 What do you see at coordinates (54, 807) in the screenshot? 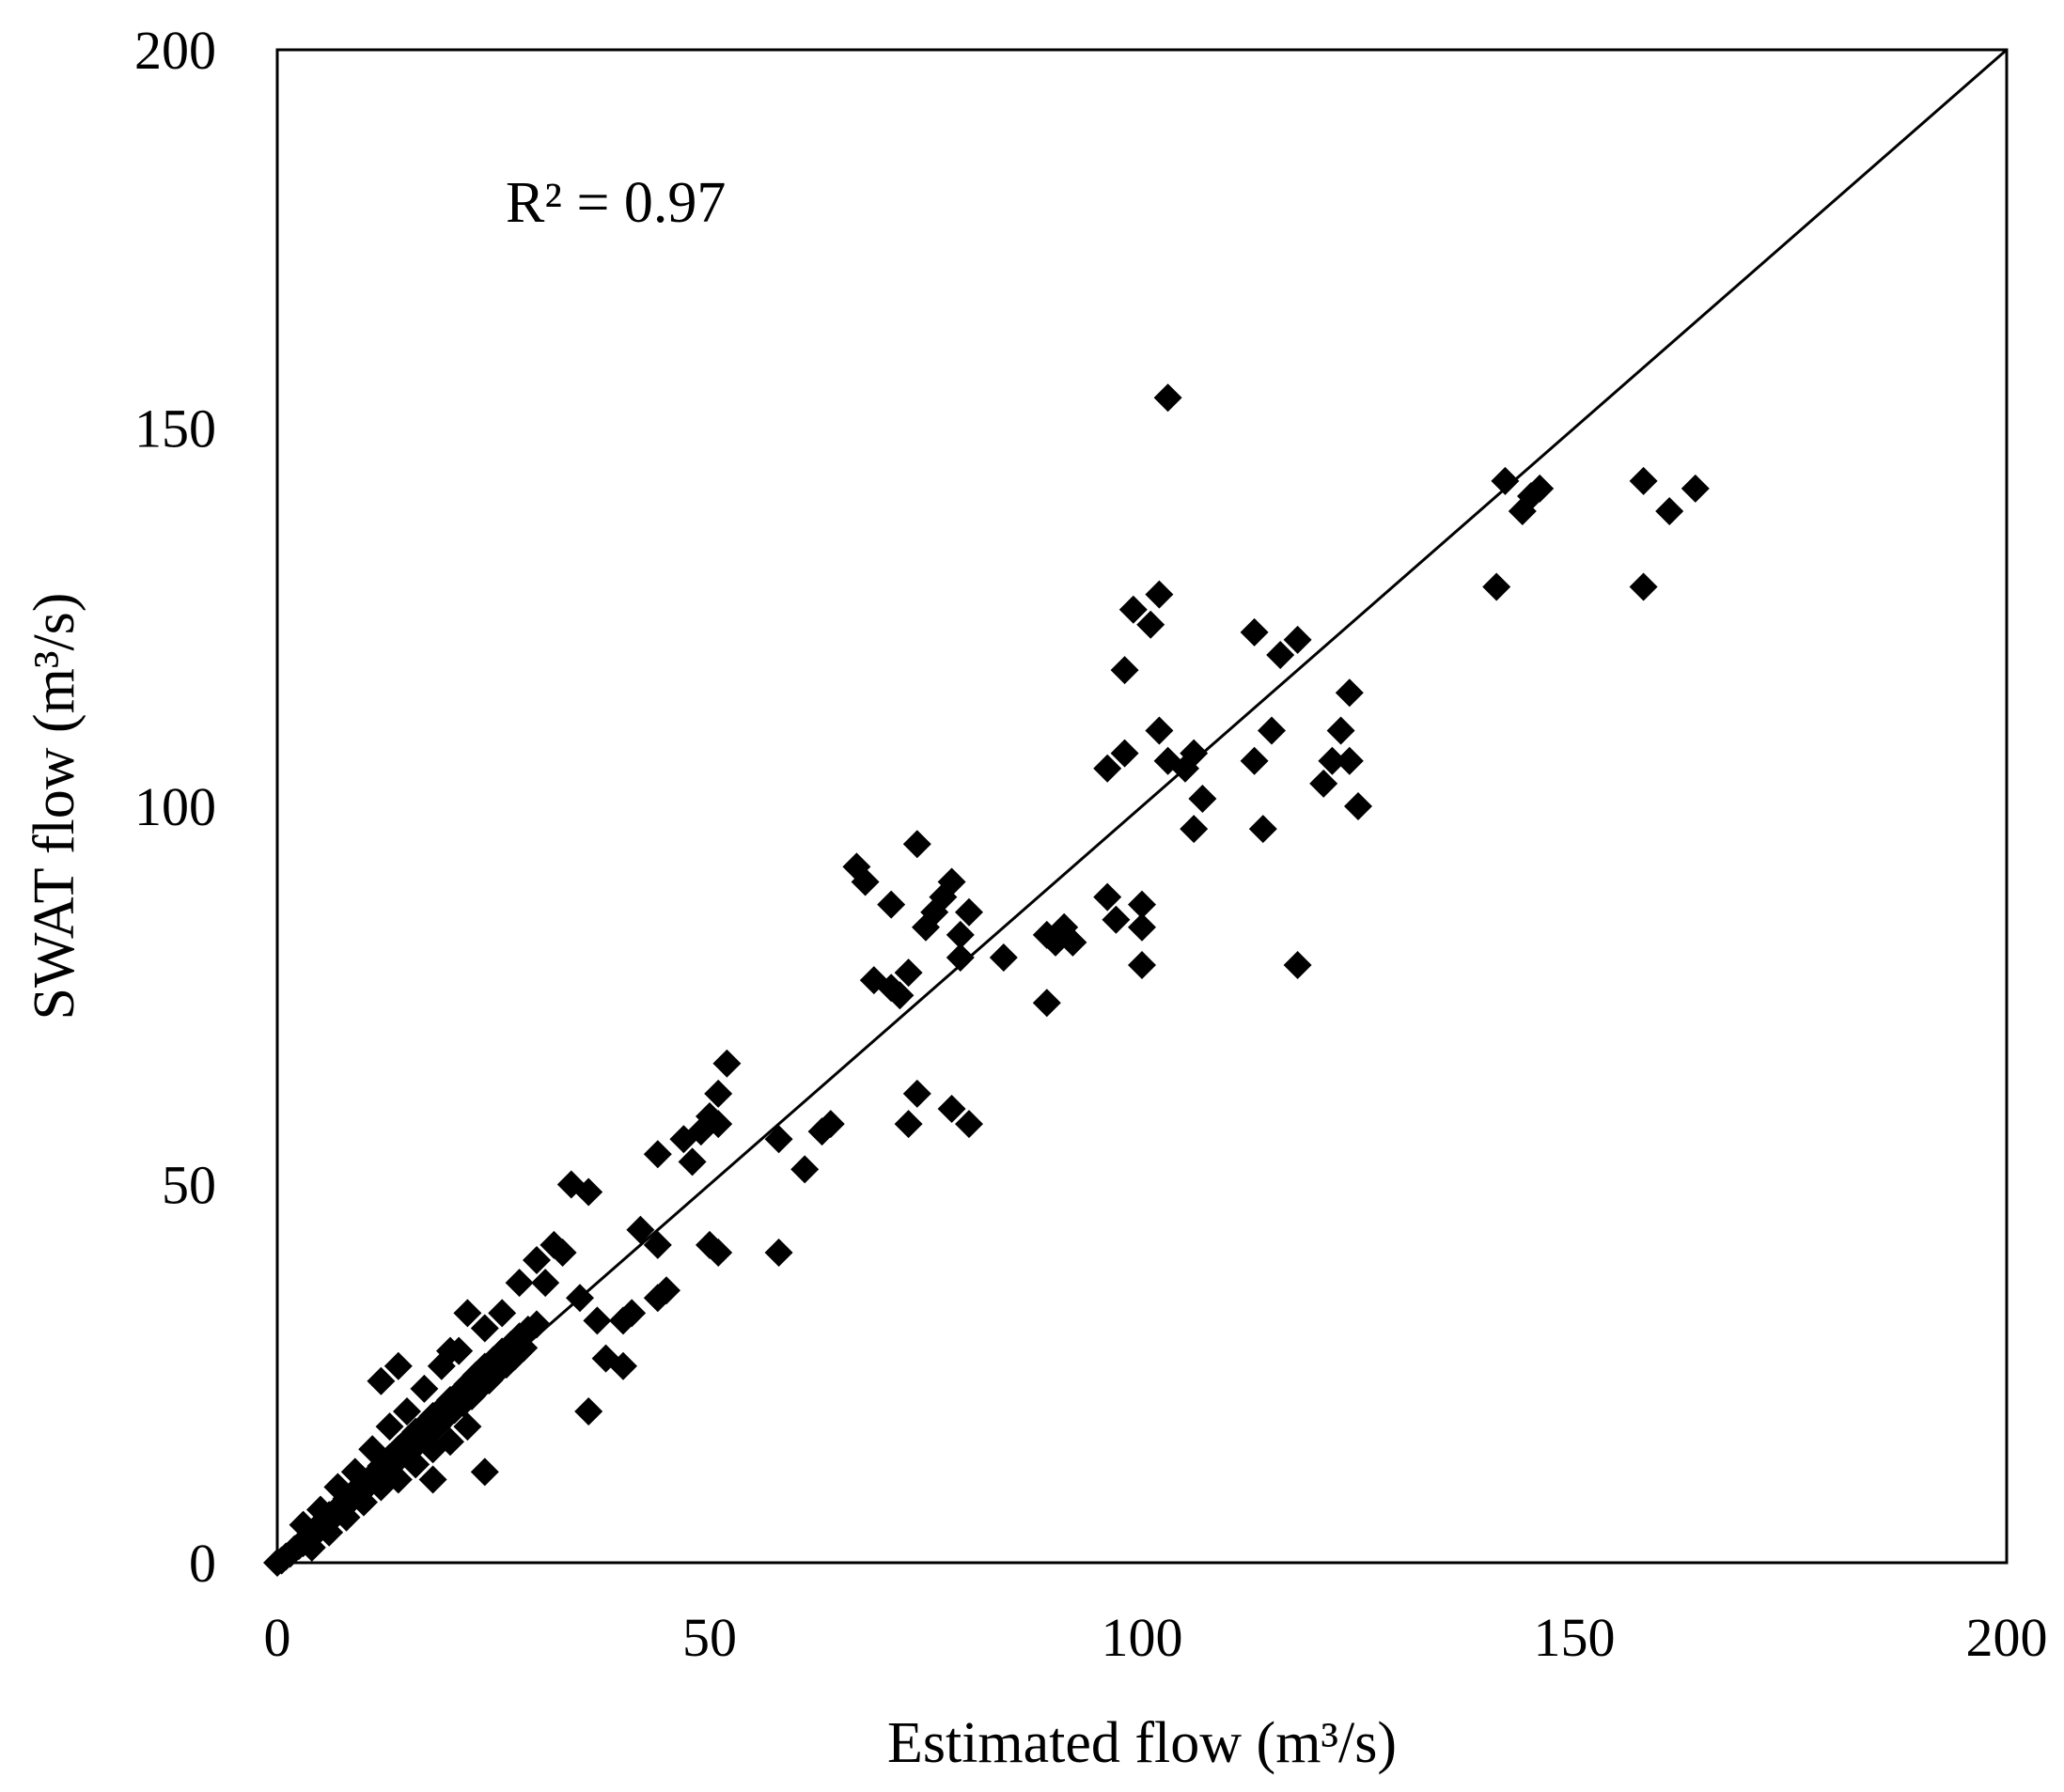
I see `y-axis-title: SWAT flow (m³/s)` at bounding box center [54, 807].